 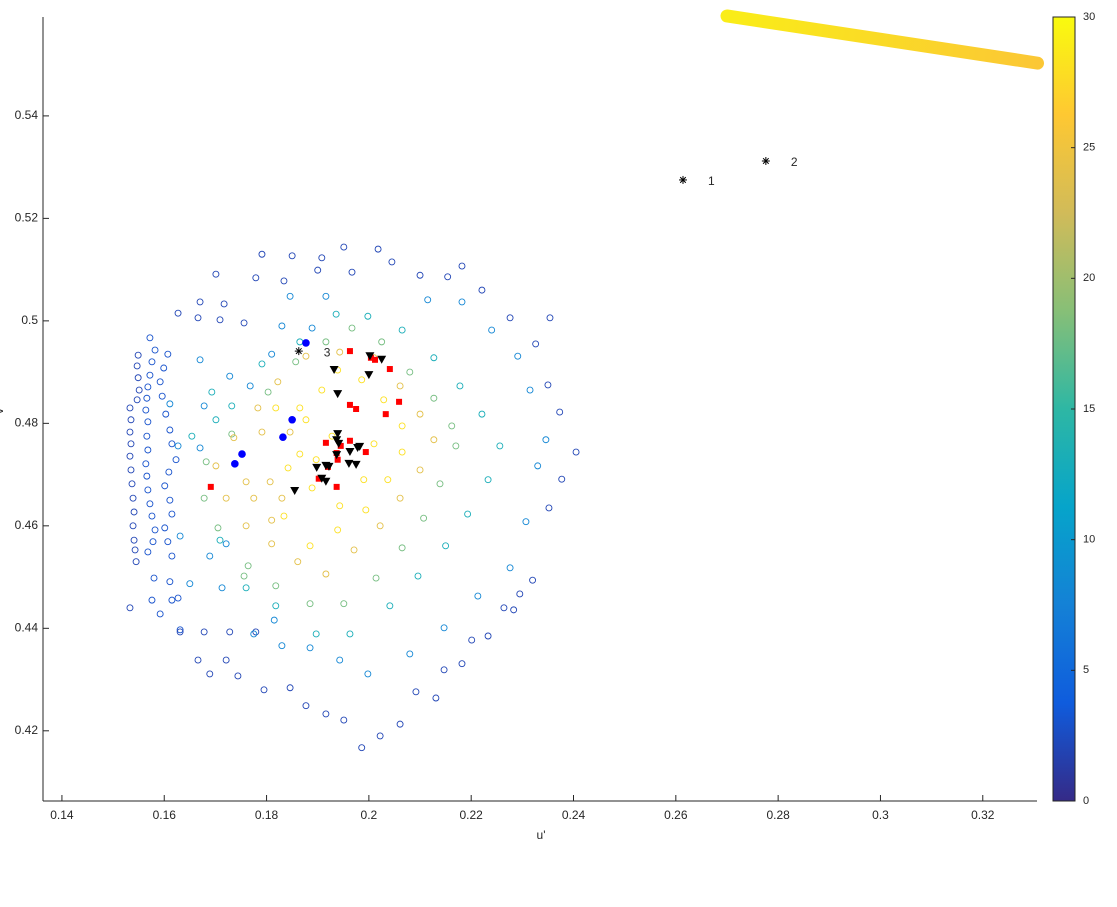 What do you see at coordinates (1089, 540) in the screenshot?
I see `colorbar-tick-label: 10` at bounding box center [1089, 540].